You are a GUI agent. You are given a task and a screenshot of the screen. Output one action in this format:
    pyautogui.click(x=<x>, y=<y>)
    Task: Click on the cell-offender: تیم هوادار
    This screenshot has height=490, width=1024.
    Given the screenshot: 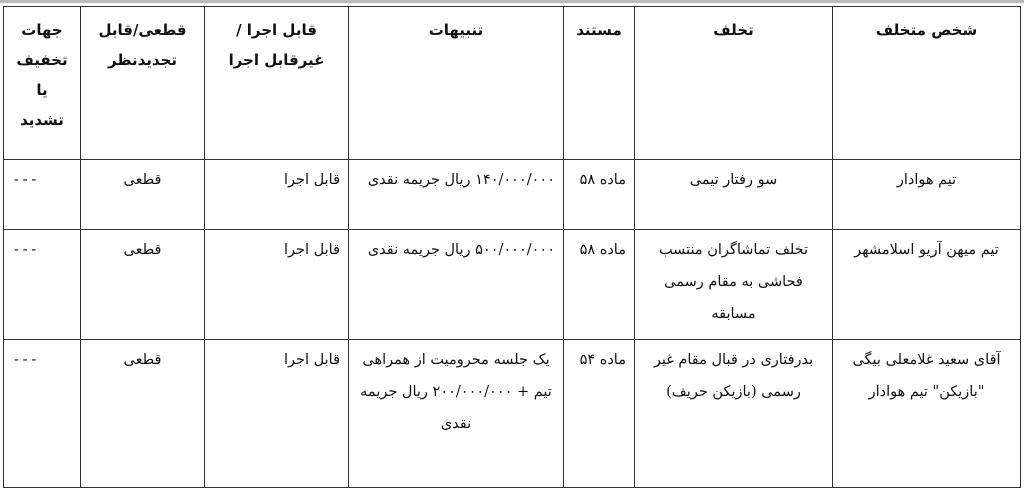 What is the action you would take?
    pyautogui.click(x=926, y=194)
    